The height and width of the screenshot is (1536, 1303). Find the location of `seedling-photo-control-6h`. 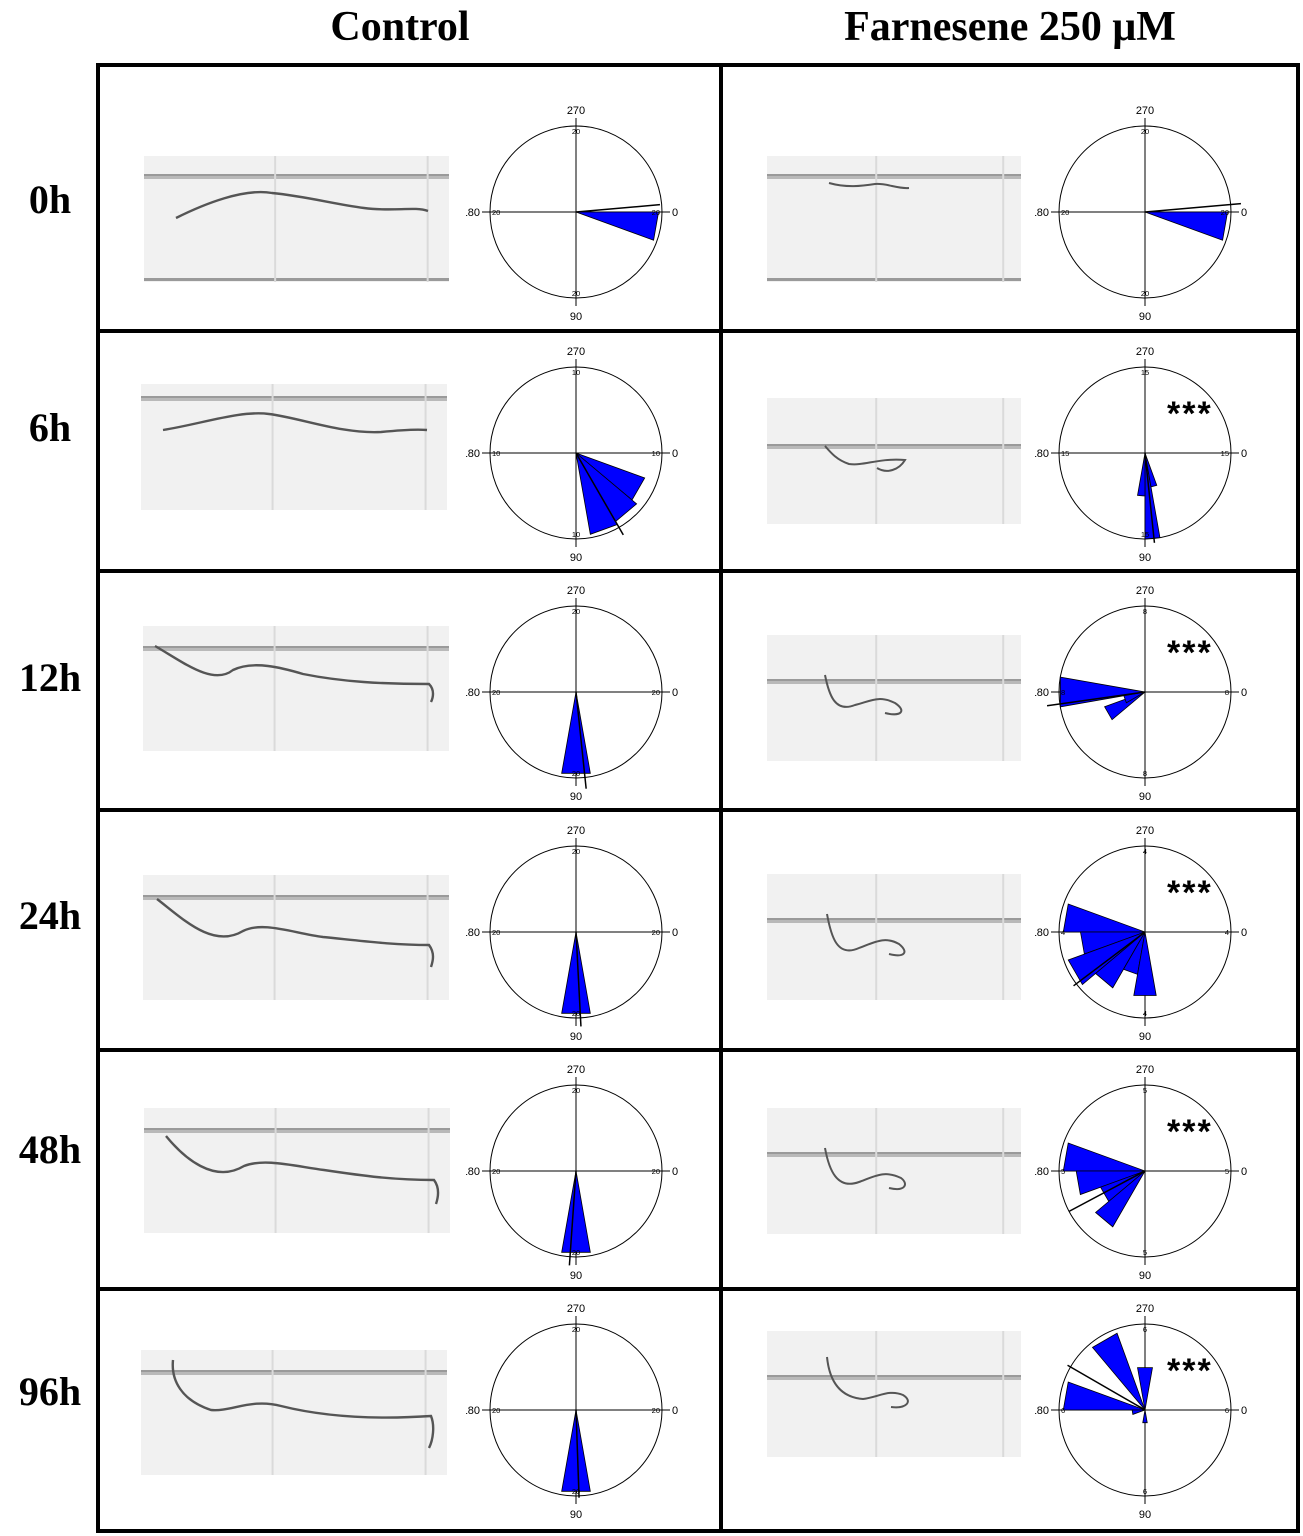

seedling-photo-control-6h is located at coordinates (294, 447).